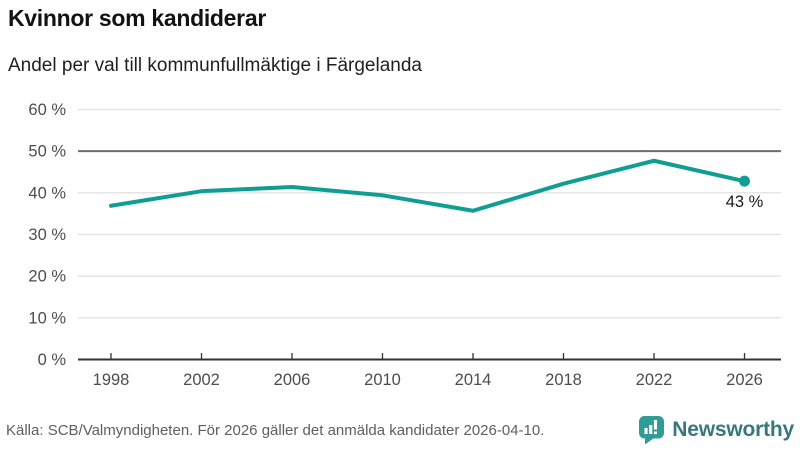 Image resolution: width=800 pixels, height=450 pixels. Describe the element at coordinates (654, 380) in the screenshot. I see `x-tick-label: 2022` at that location.